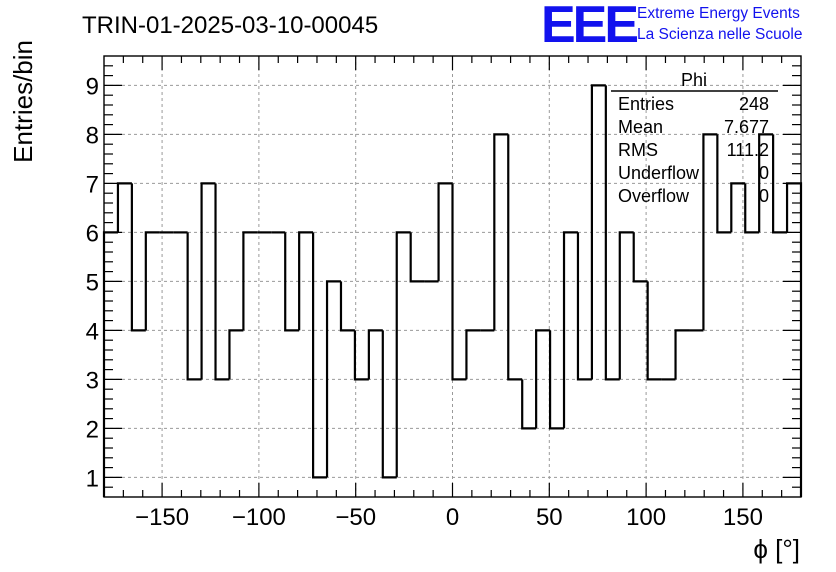 The height and width of the screenshot is (572, 836). Describe the element at coordinates (764, 173) in the screenshot. I see `stats-value-underflow: 0` at that location.